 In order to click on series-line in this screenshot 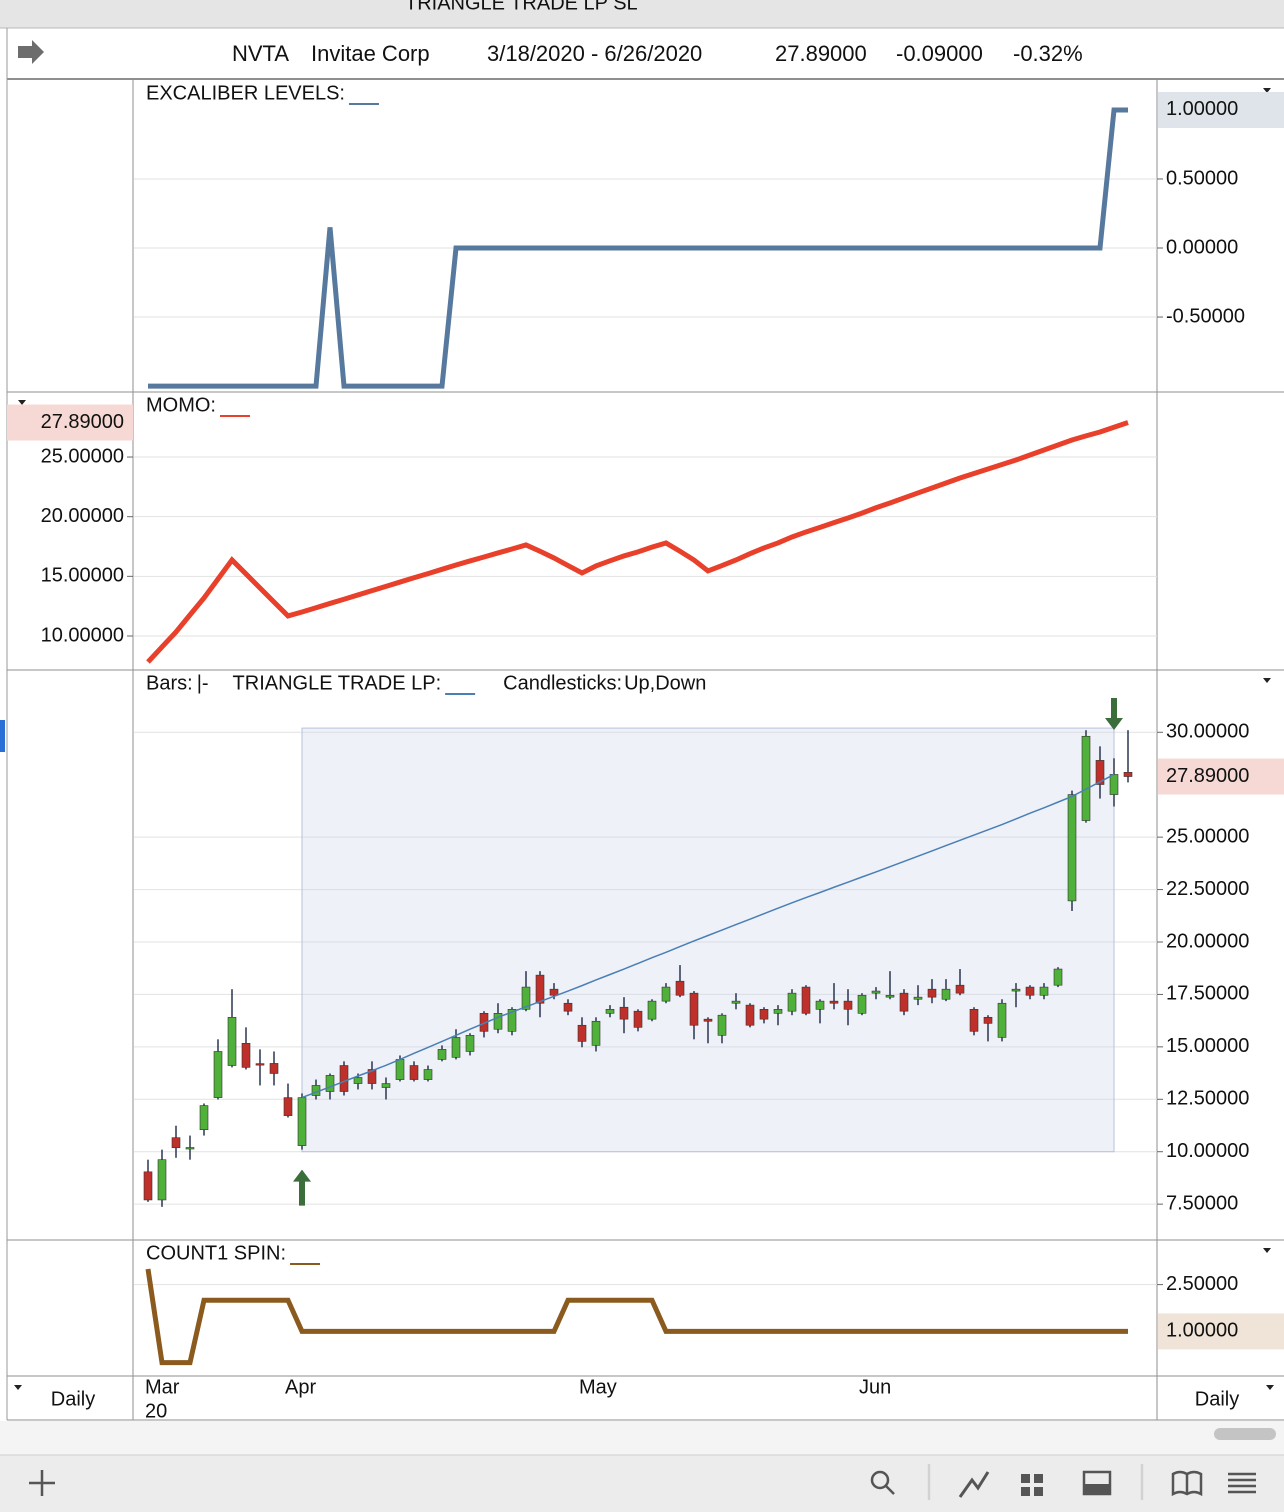, I will do `click(708, 936)`.